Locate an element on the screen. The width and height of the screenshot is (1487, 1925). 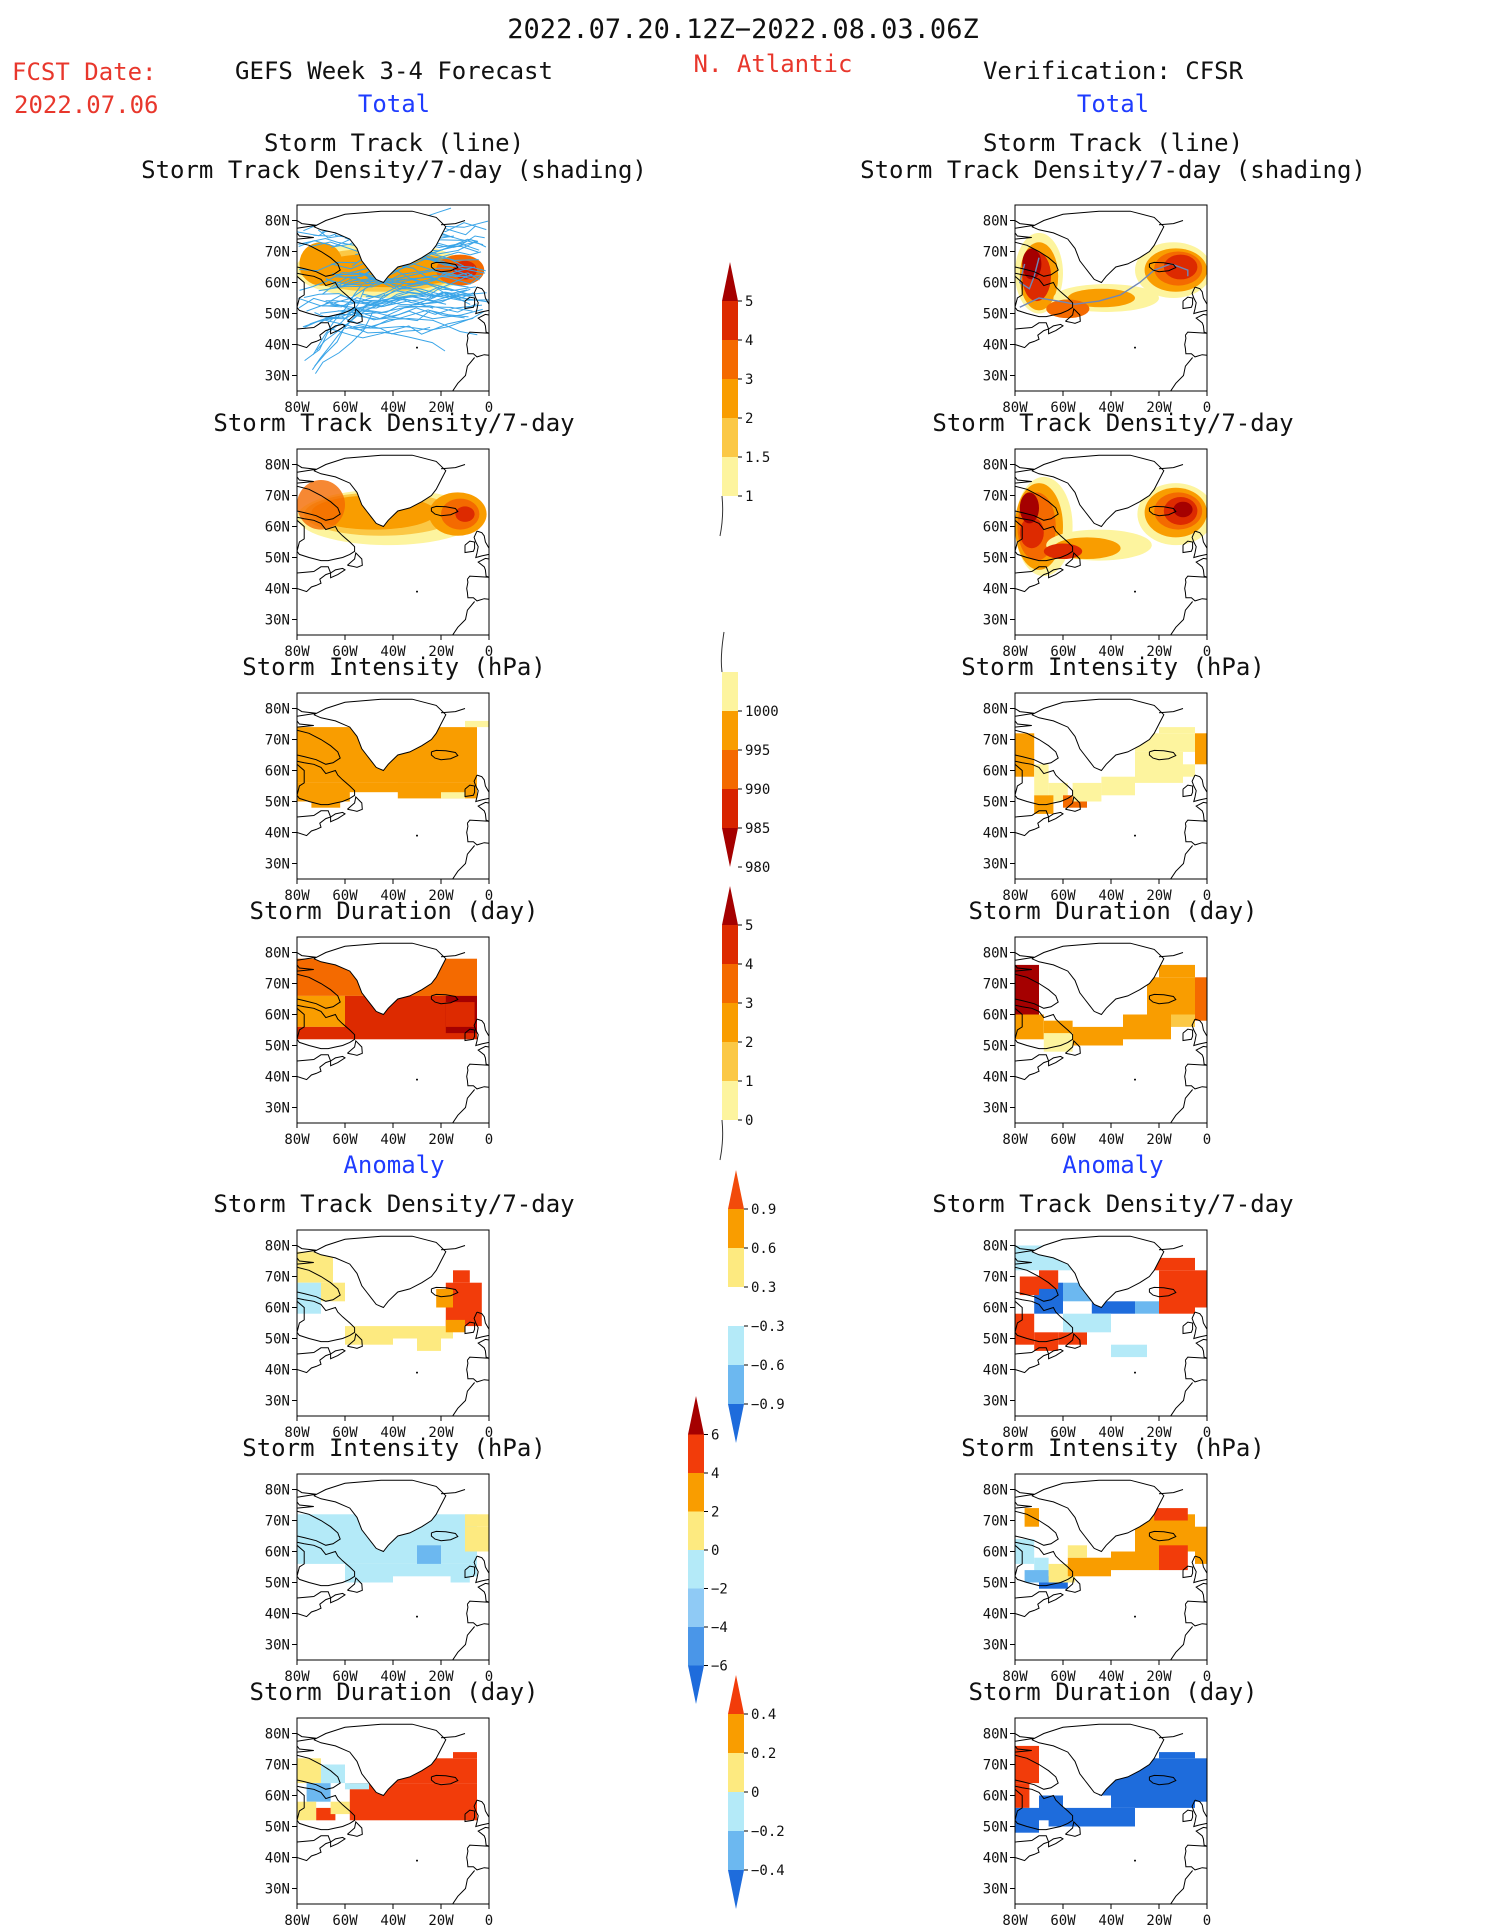
forecast-4-map: 80N 70N 60N 50N 40N 30N 80W 60W 40W 20W 0 is located at coordinates (379, 1335).